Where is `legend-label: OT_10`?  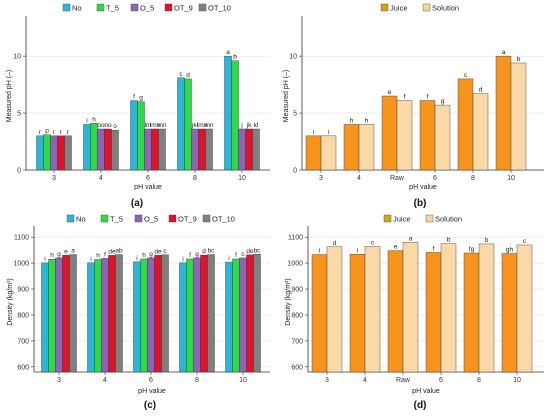
legend-label: OT_10 is located at coordinates (223, 219).